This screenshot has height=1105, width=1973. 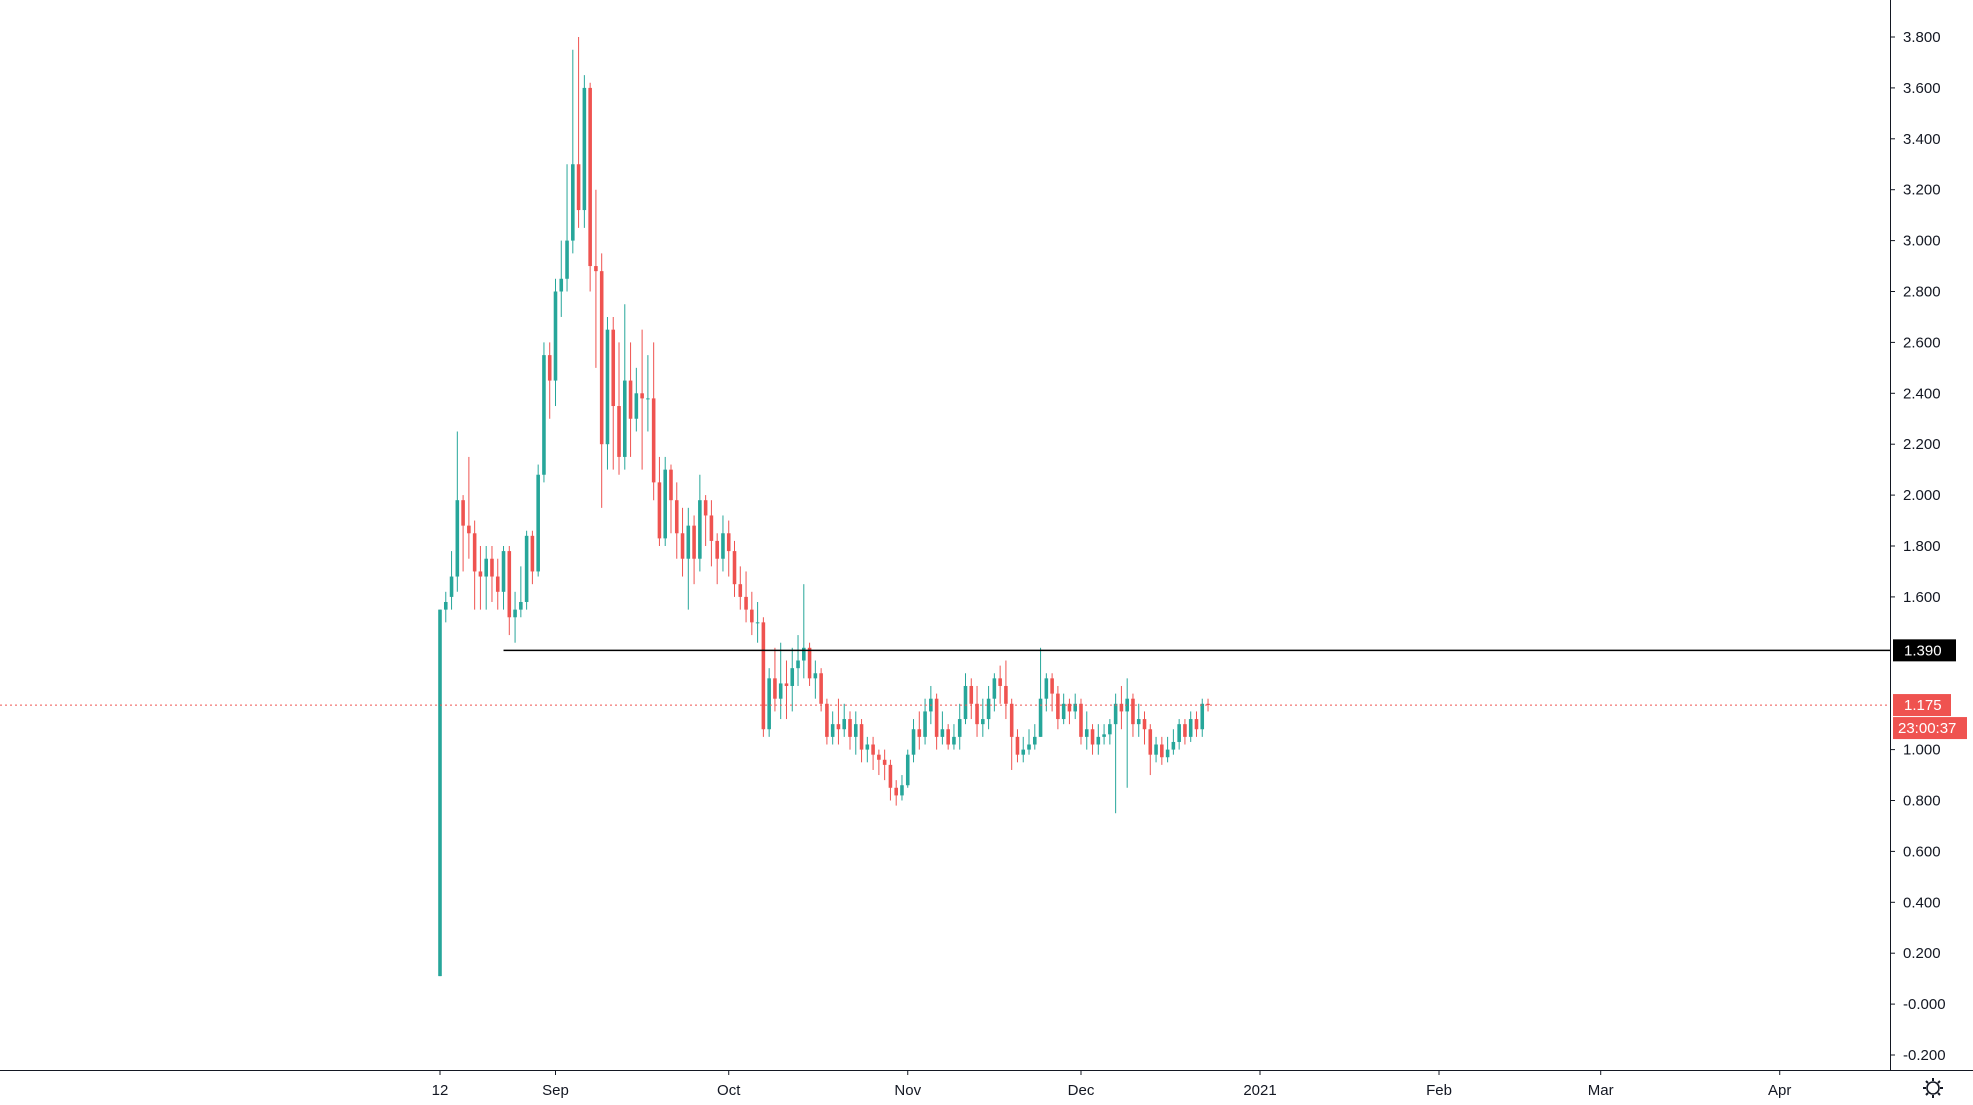 I want to click on last-price-label: 1.175, so click(x=1923, y=705).